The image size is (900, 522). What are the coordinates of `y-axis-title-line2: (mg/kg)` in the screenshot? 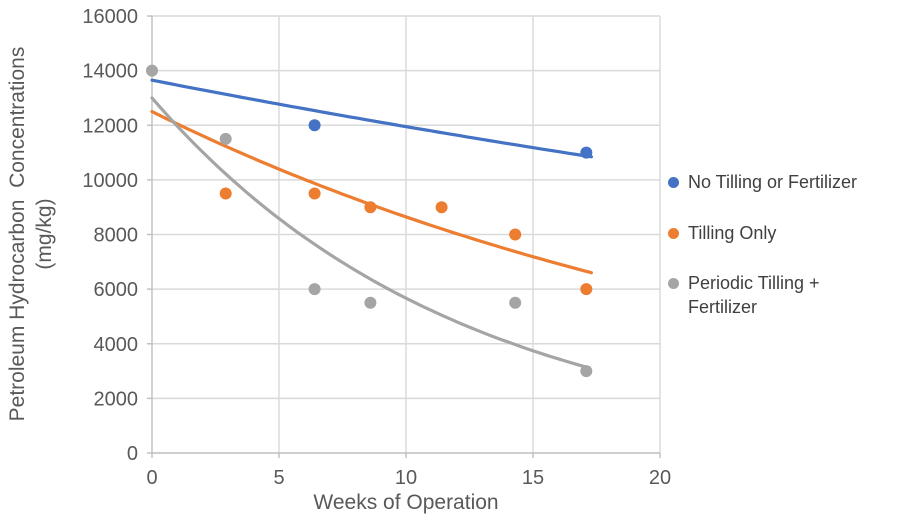 It's located at (44, 234).